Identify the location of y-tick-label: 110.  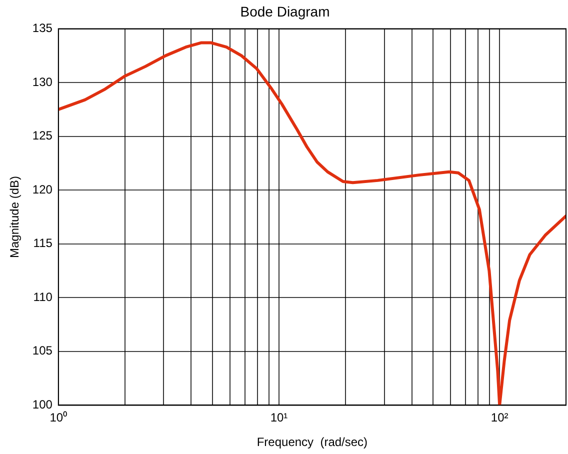
(43, 297).